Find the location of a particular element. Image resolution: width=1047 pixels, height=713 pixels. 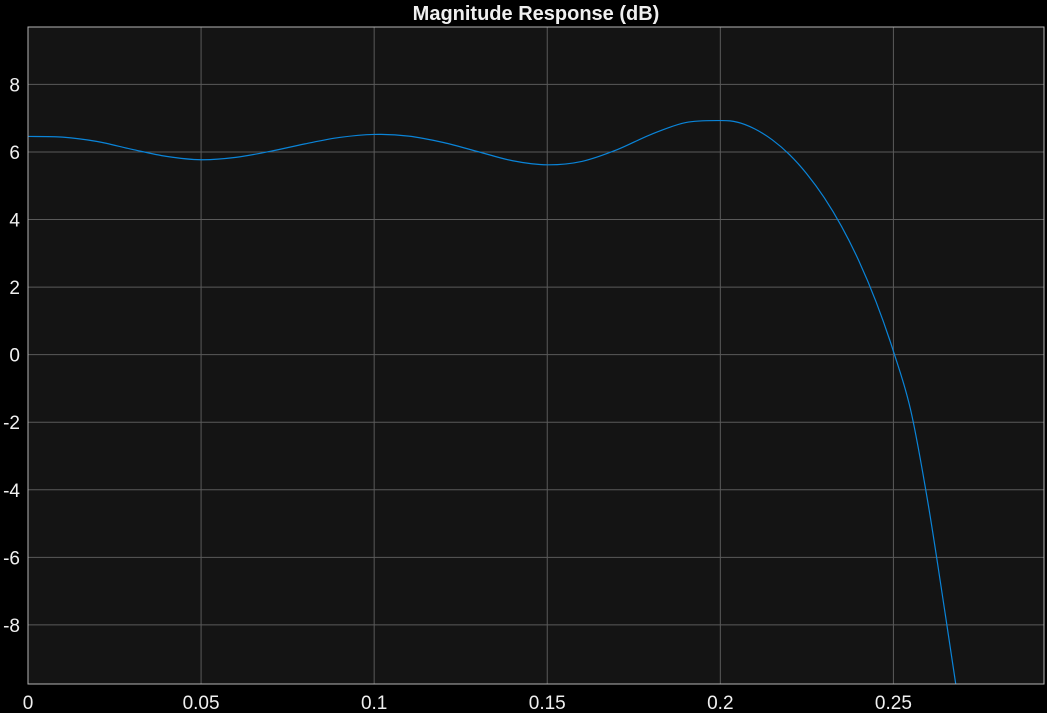

y-tick-label: 8 is located at coordinates (14, 85).